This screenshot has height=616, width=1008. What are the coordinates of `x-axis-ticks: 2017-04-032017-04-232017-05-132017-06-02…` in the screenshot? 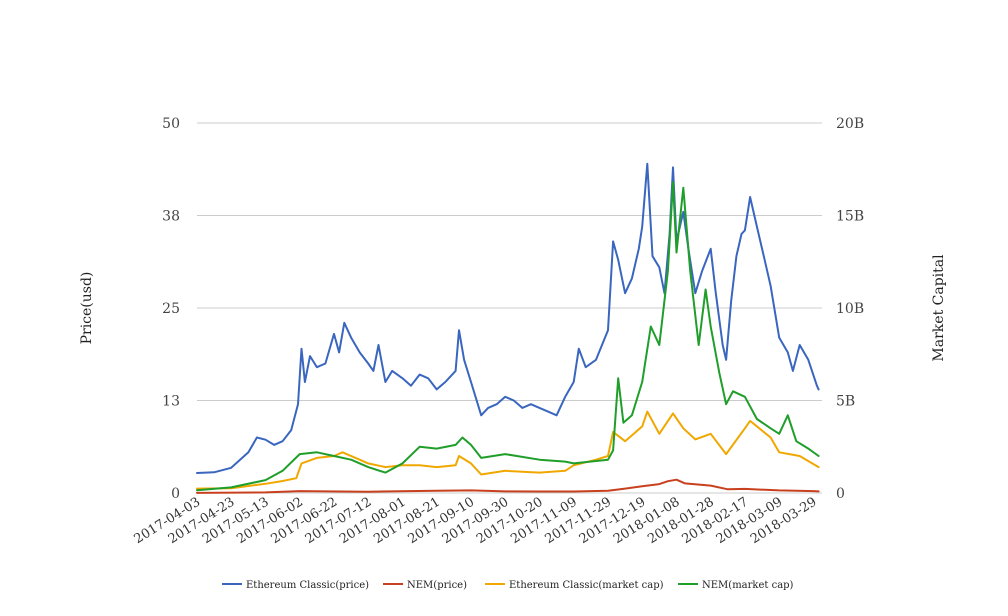 It's located at (476, 521).